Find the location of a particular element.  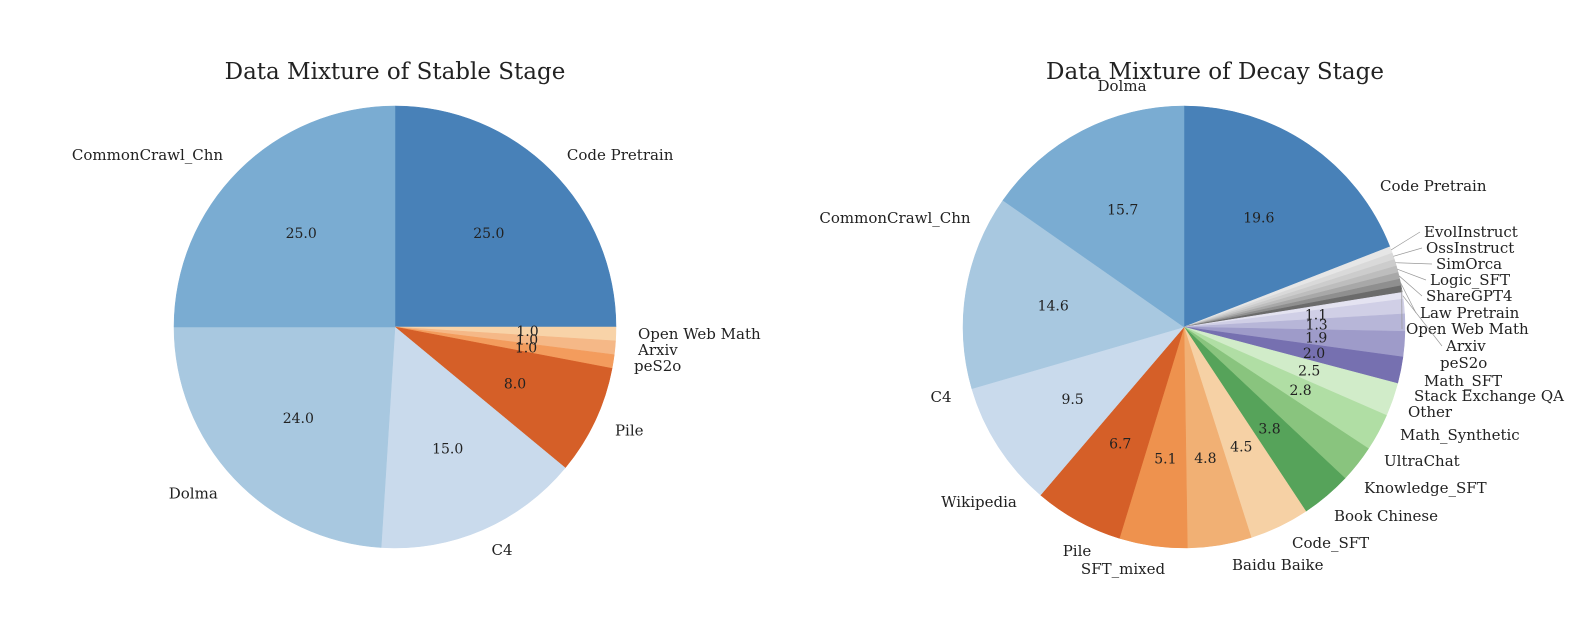

pie-label-baidu-baike: Baidu Baike is located at coordinates (1278, 565).